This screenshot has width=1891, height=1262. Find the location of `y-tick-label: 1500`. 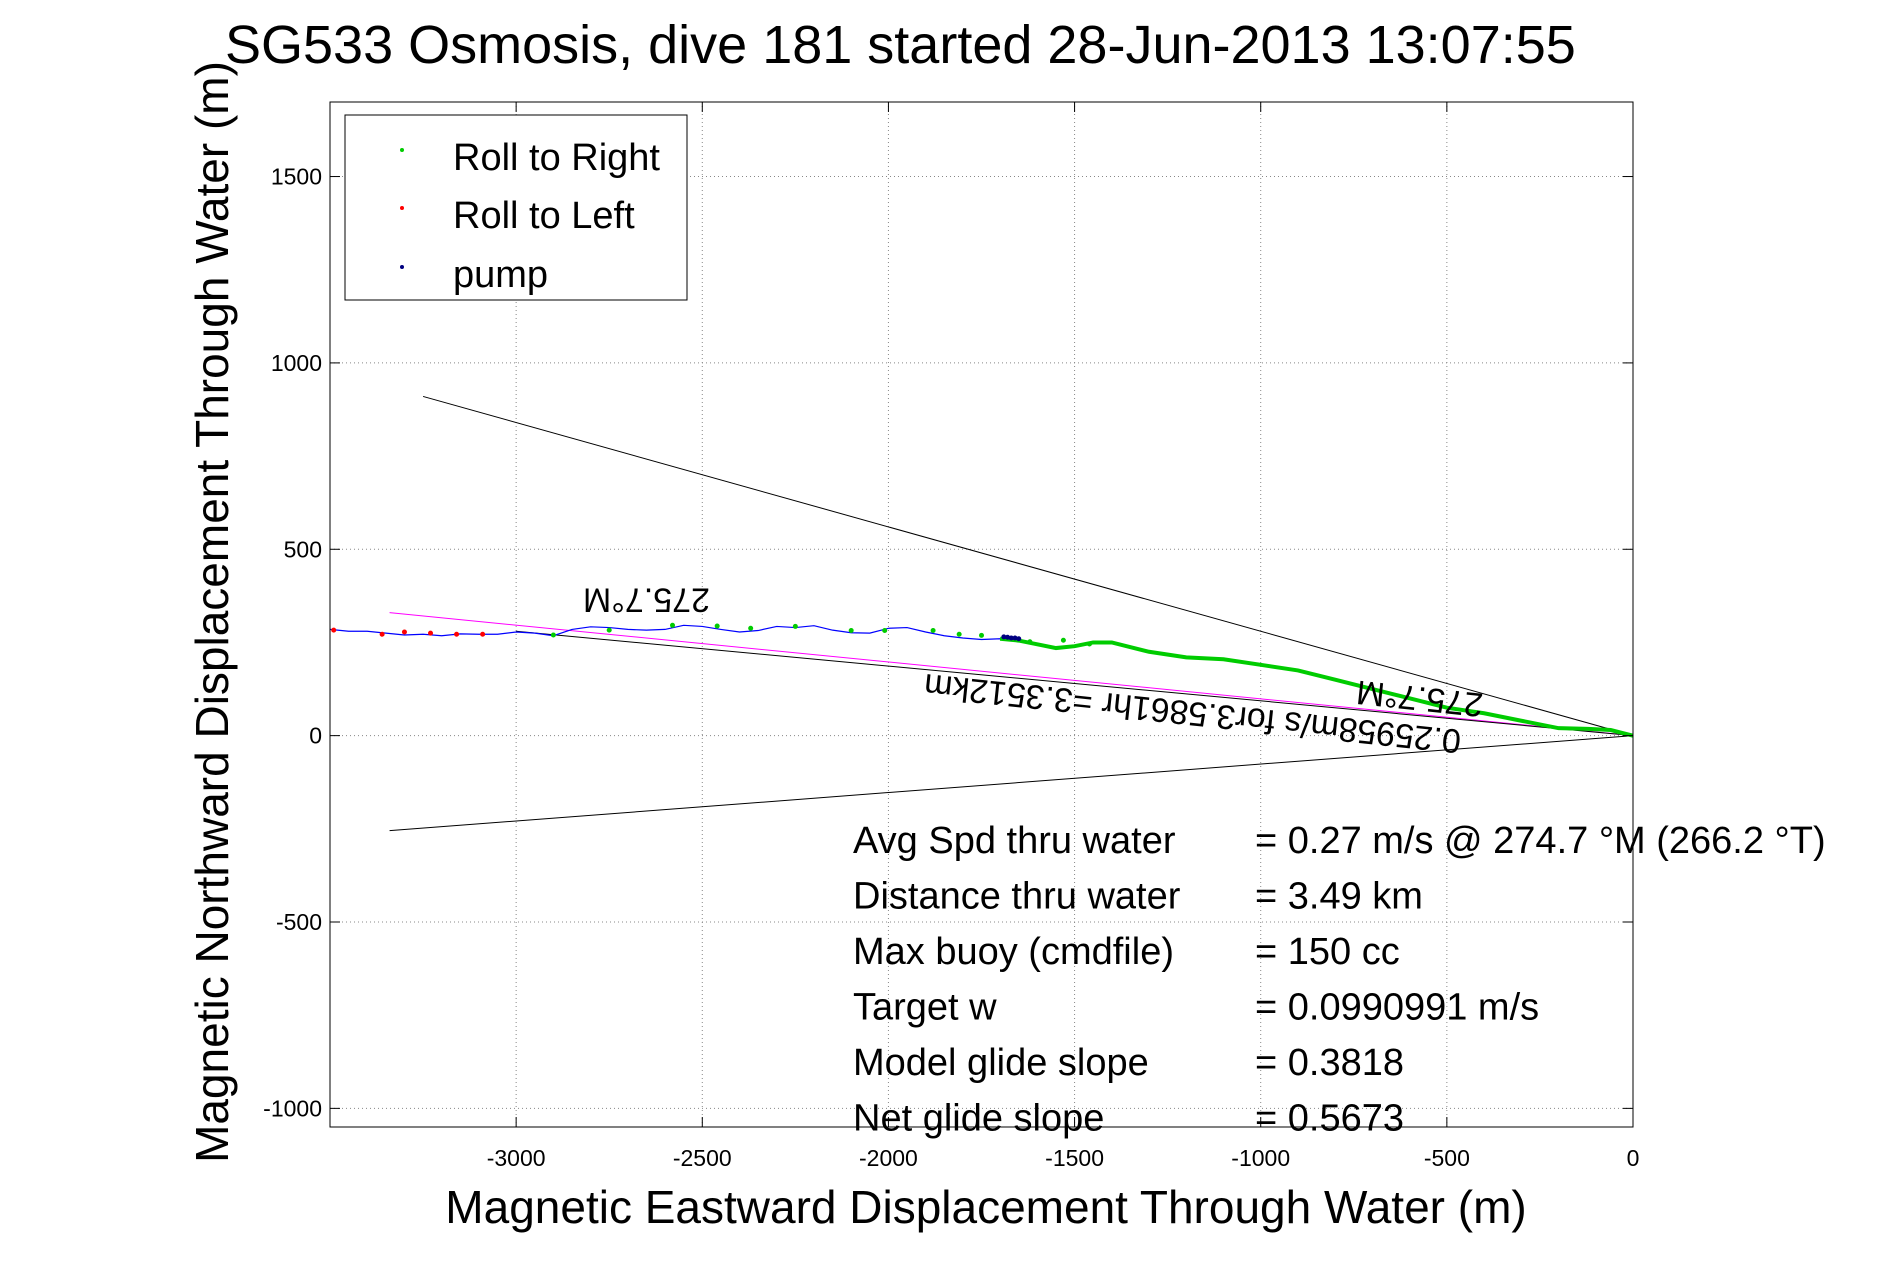

y-tick-label: 1500 is located at coordinates (296, 177).